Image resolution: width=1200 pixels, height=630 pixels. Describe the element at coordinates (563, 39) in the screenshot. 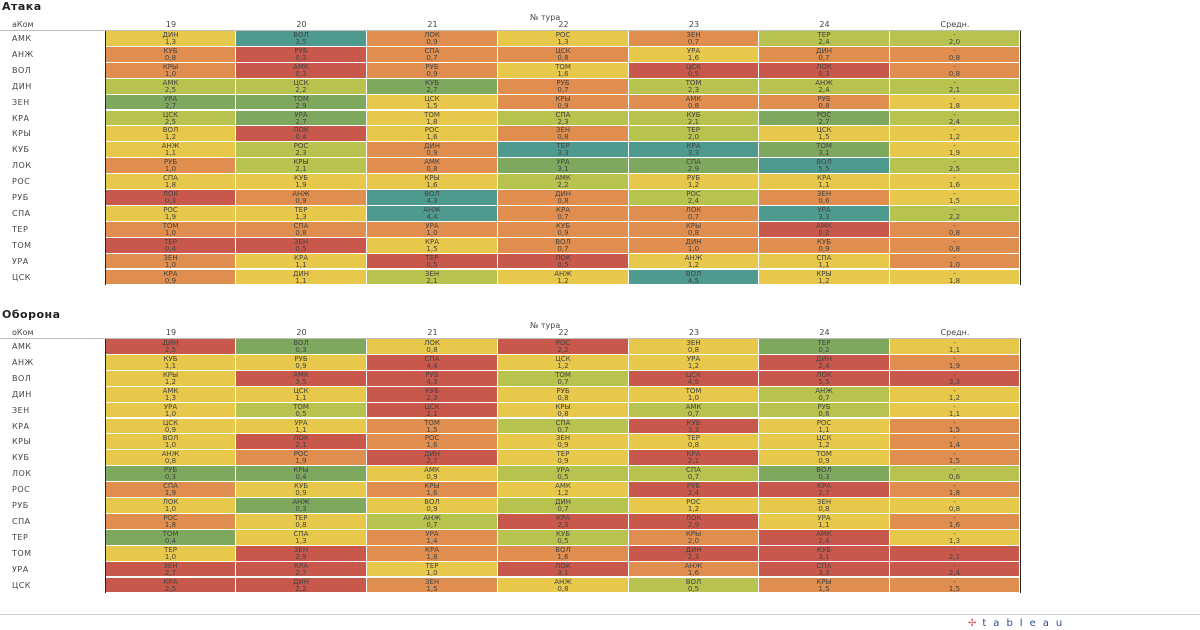

I see `heat-cell: РОС 1,3` at that location.